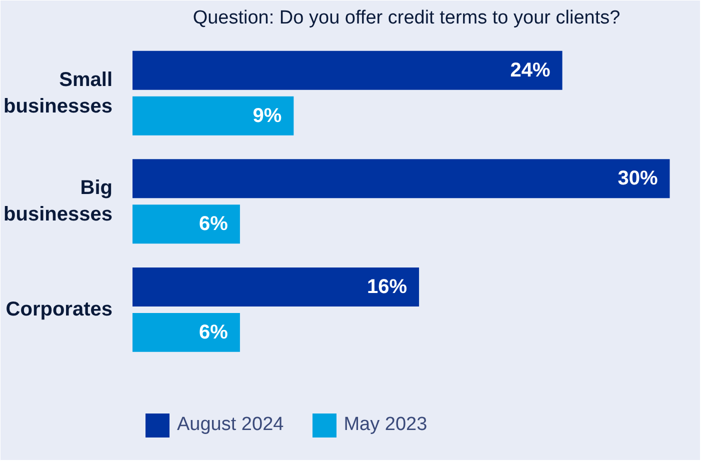  I want to click on data-label: 9%, so click(267, 115).